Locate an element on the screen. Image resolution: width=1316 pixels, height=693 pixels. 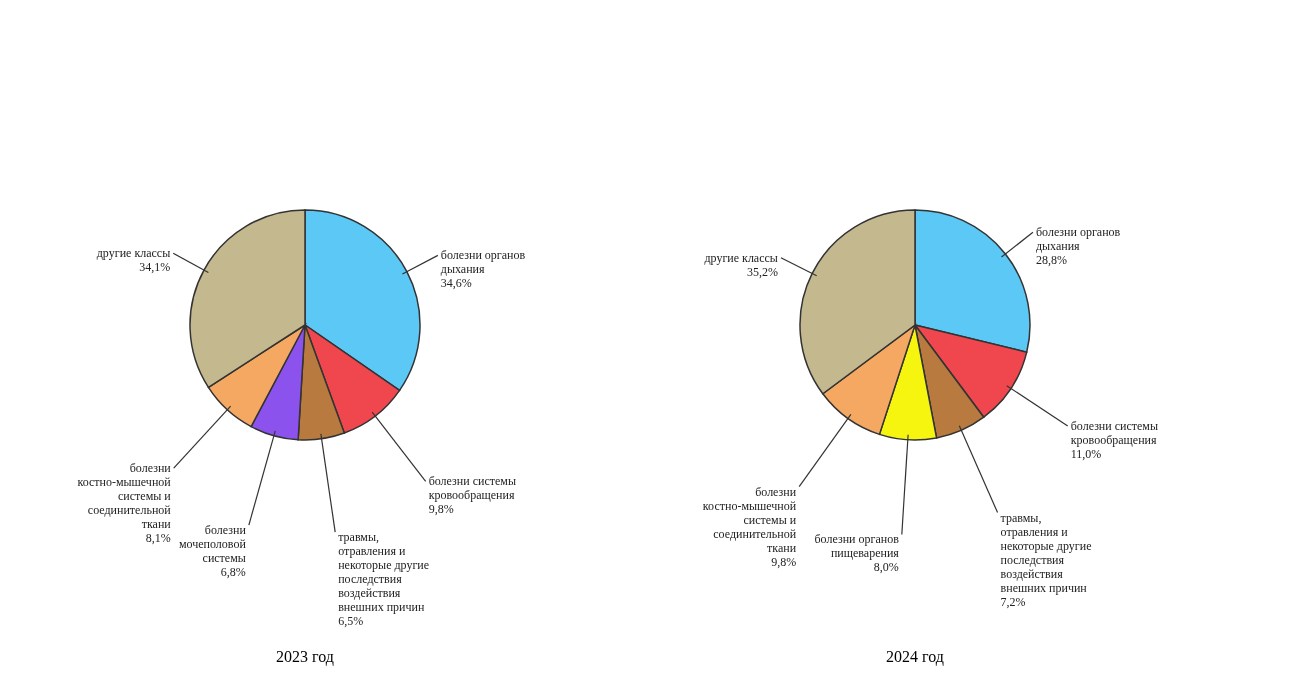
text: 2023 год is located at coordinates (305, 657).